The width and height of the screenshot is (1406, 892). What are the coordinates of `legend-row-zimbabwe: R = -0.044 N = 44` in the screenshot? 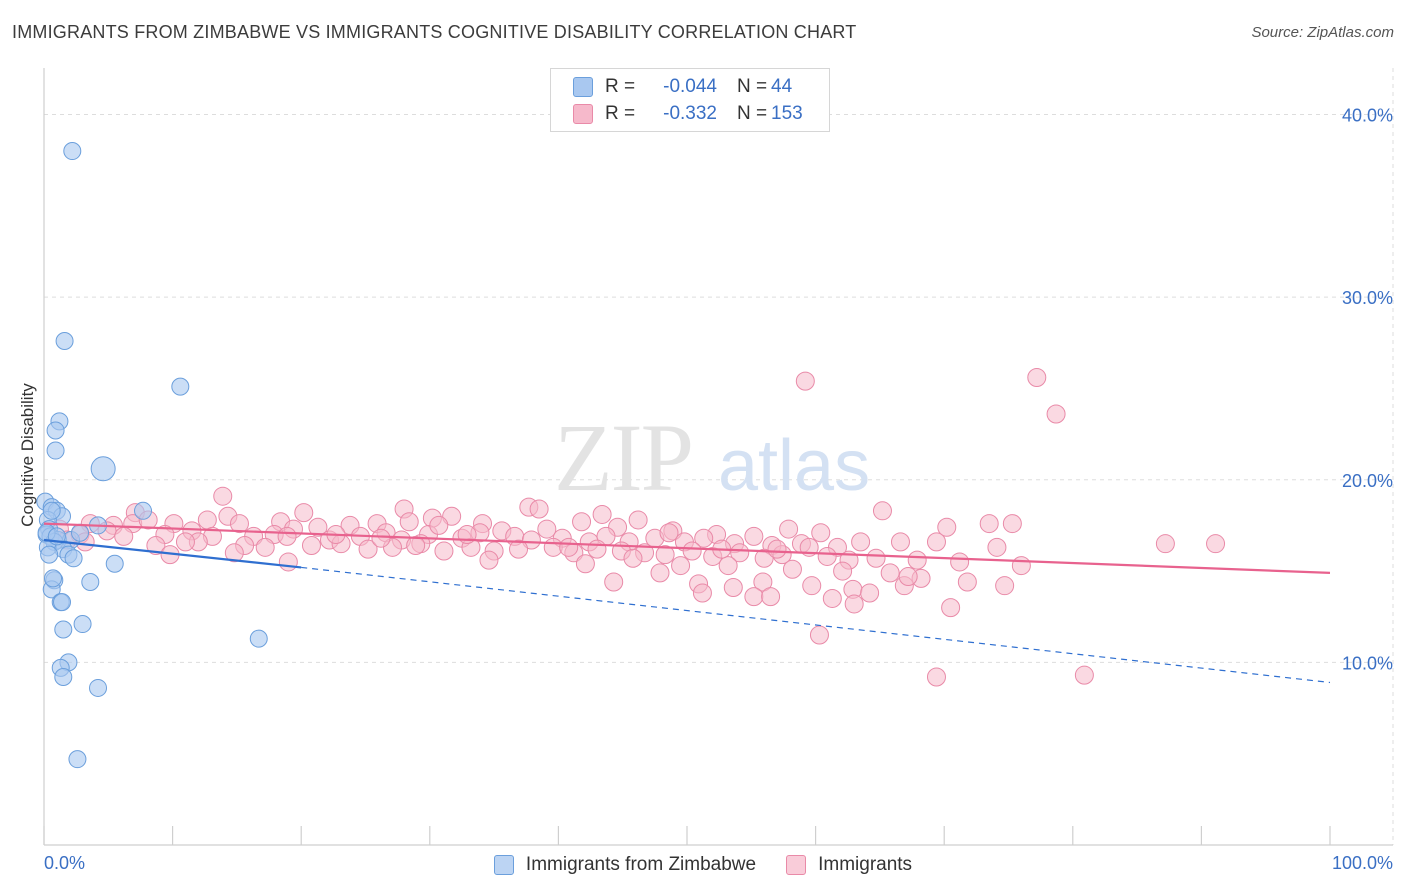 It's located at (682, 87).